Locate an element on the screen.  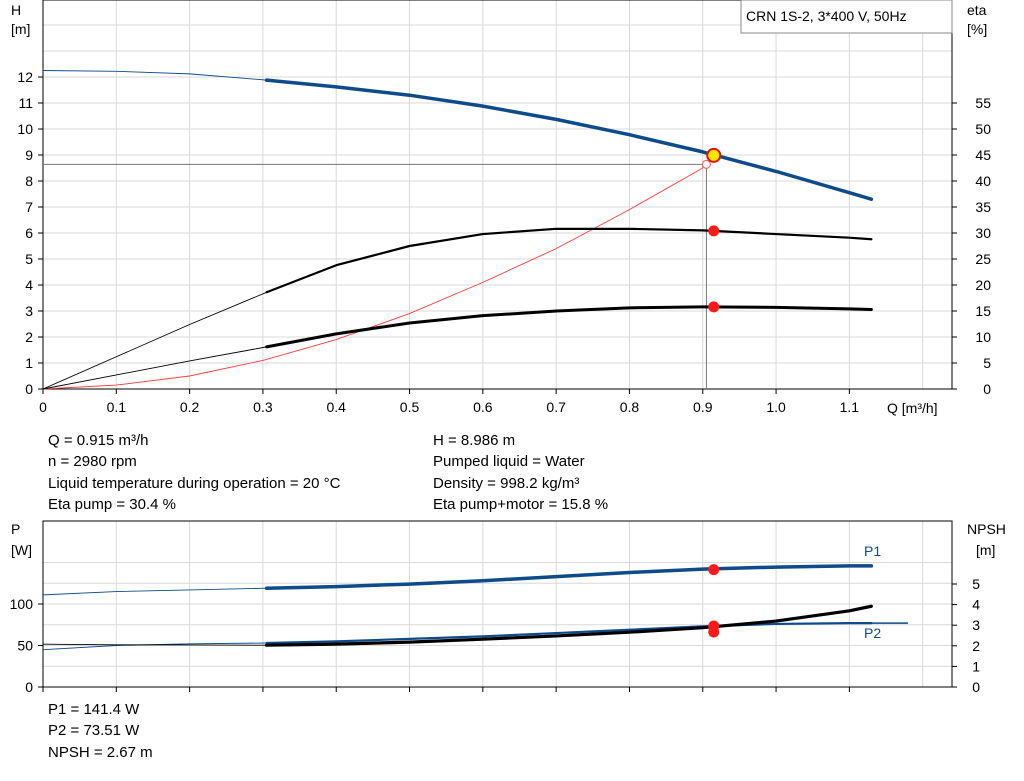
head-curve is located at coordinates (569, 139).